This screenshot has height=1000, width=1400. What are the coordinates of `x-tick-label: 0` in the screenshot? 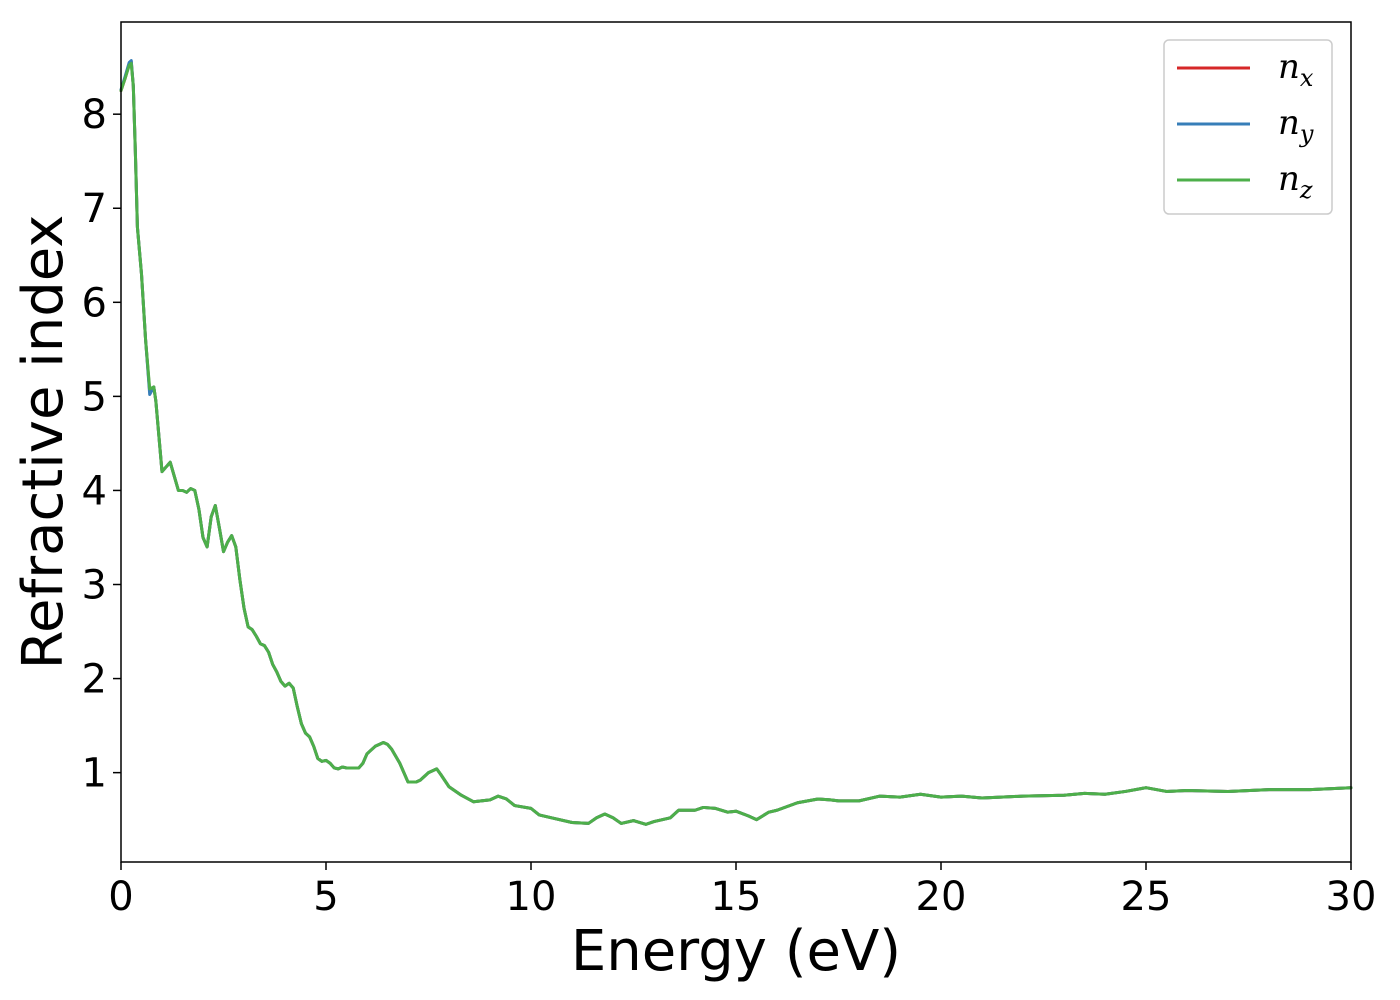 It's located at (120, 897).